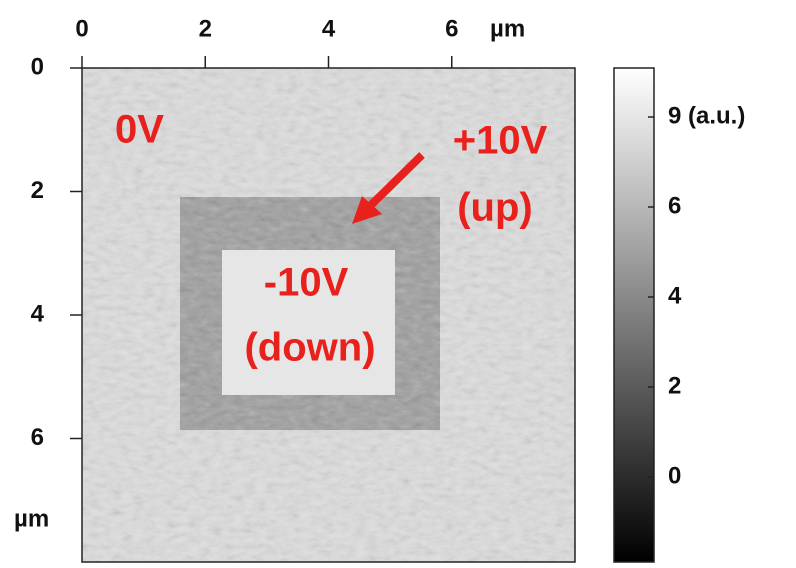 Image resolution: width=796 pixels, height=568 pixels. Describe the element at coordinates (451, 28) in the screenshot. I see `x-tick-label: 6` at that location.